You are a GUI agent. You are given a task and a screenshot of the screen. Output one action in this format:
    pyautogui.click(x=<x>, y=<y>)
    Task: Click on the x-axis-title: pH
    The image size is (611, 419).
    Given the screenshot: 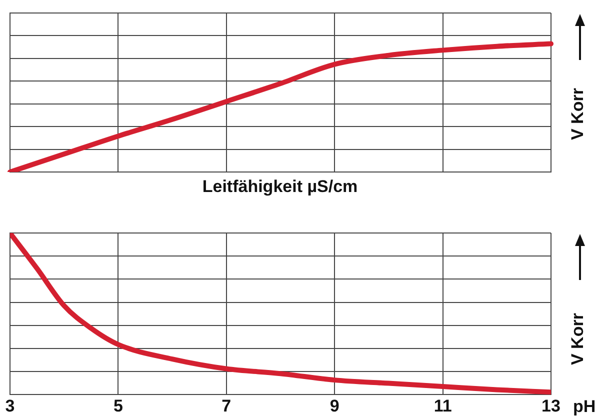 What is the action you would take?
    pyautogui.click(x=584, y=407)
    